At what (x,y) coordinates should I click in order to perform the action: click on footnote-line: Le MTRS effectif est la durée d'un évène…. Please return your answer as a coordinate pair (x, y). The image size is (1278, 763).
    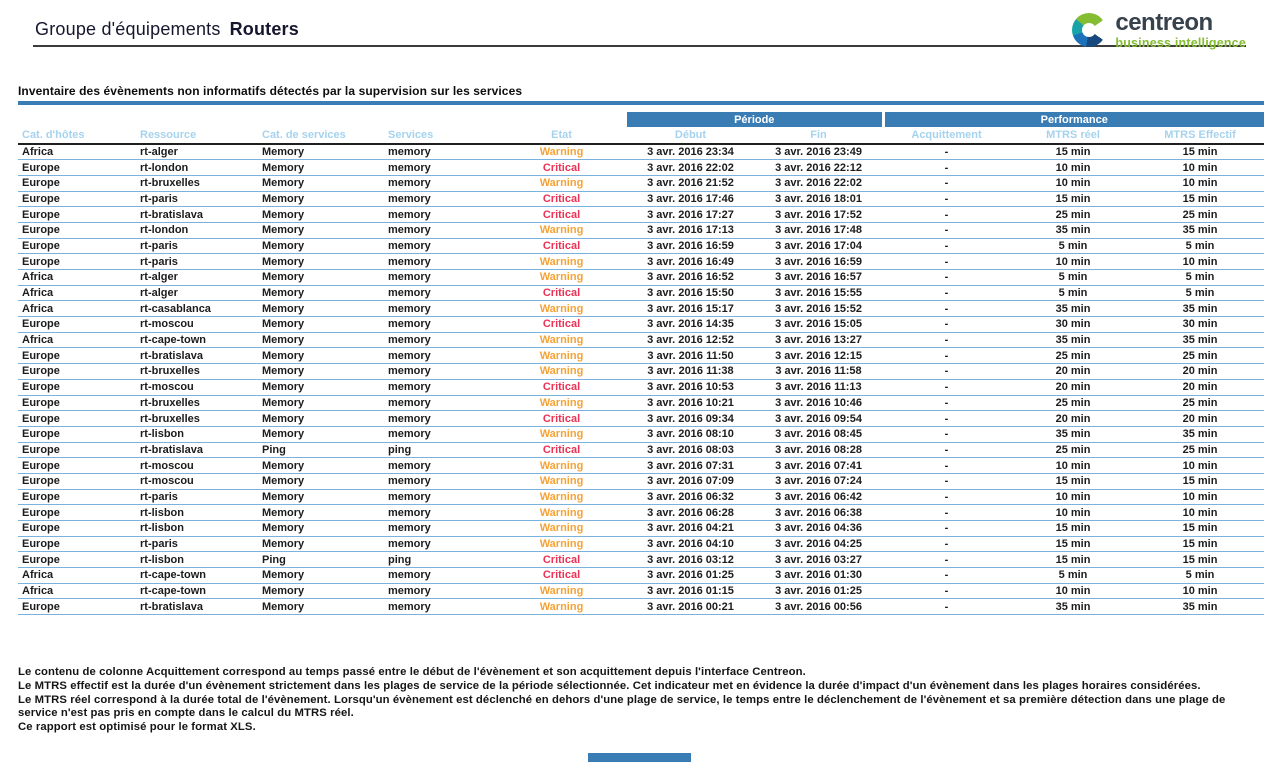
    Looking at the image, I should click on (609, 685).